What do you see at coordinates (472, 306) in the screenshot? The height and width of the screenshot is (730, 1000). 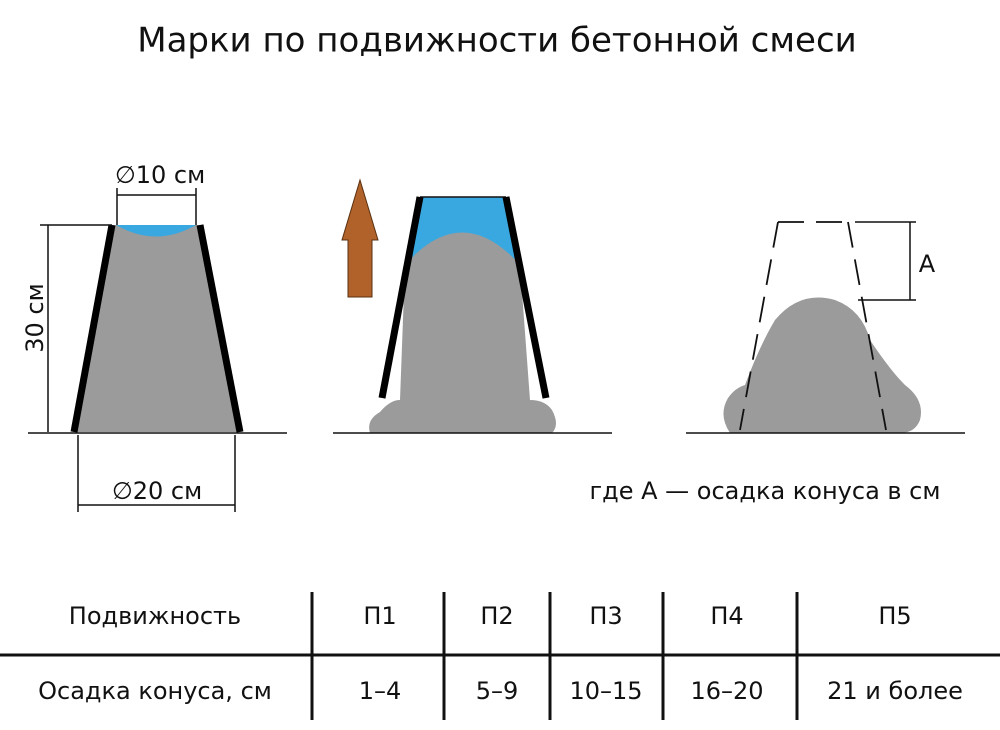 I see `cone-lifting` at bounding box center [472, 306].